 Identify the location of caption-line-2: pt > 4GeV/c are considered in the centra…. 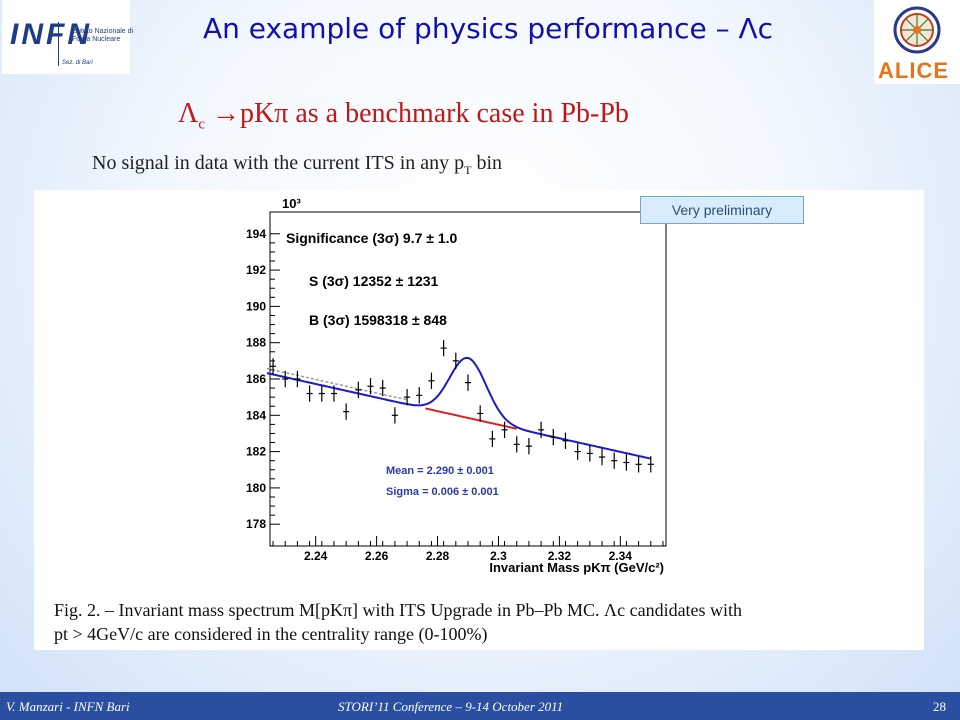
(271, 634).